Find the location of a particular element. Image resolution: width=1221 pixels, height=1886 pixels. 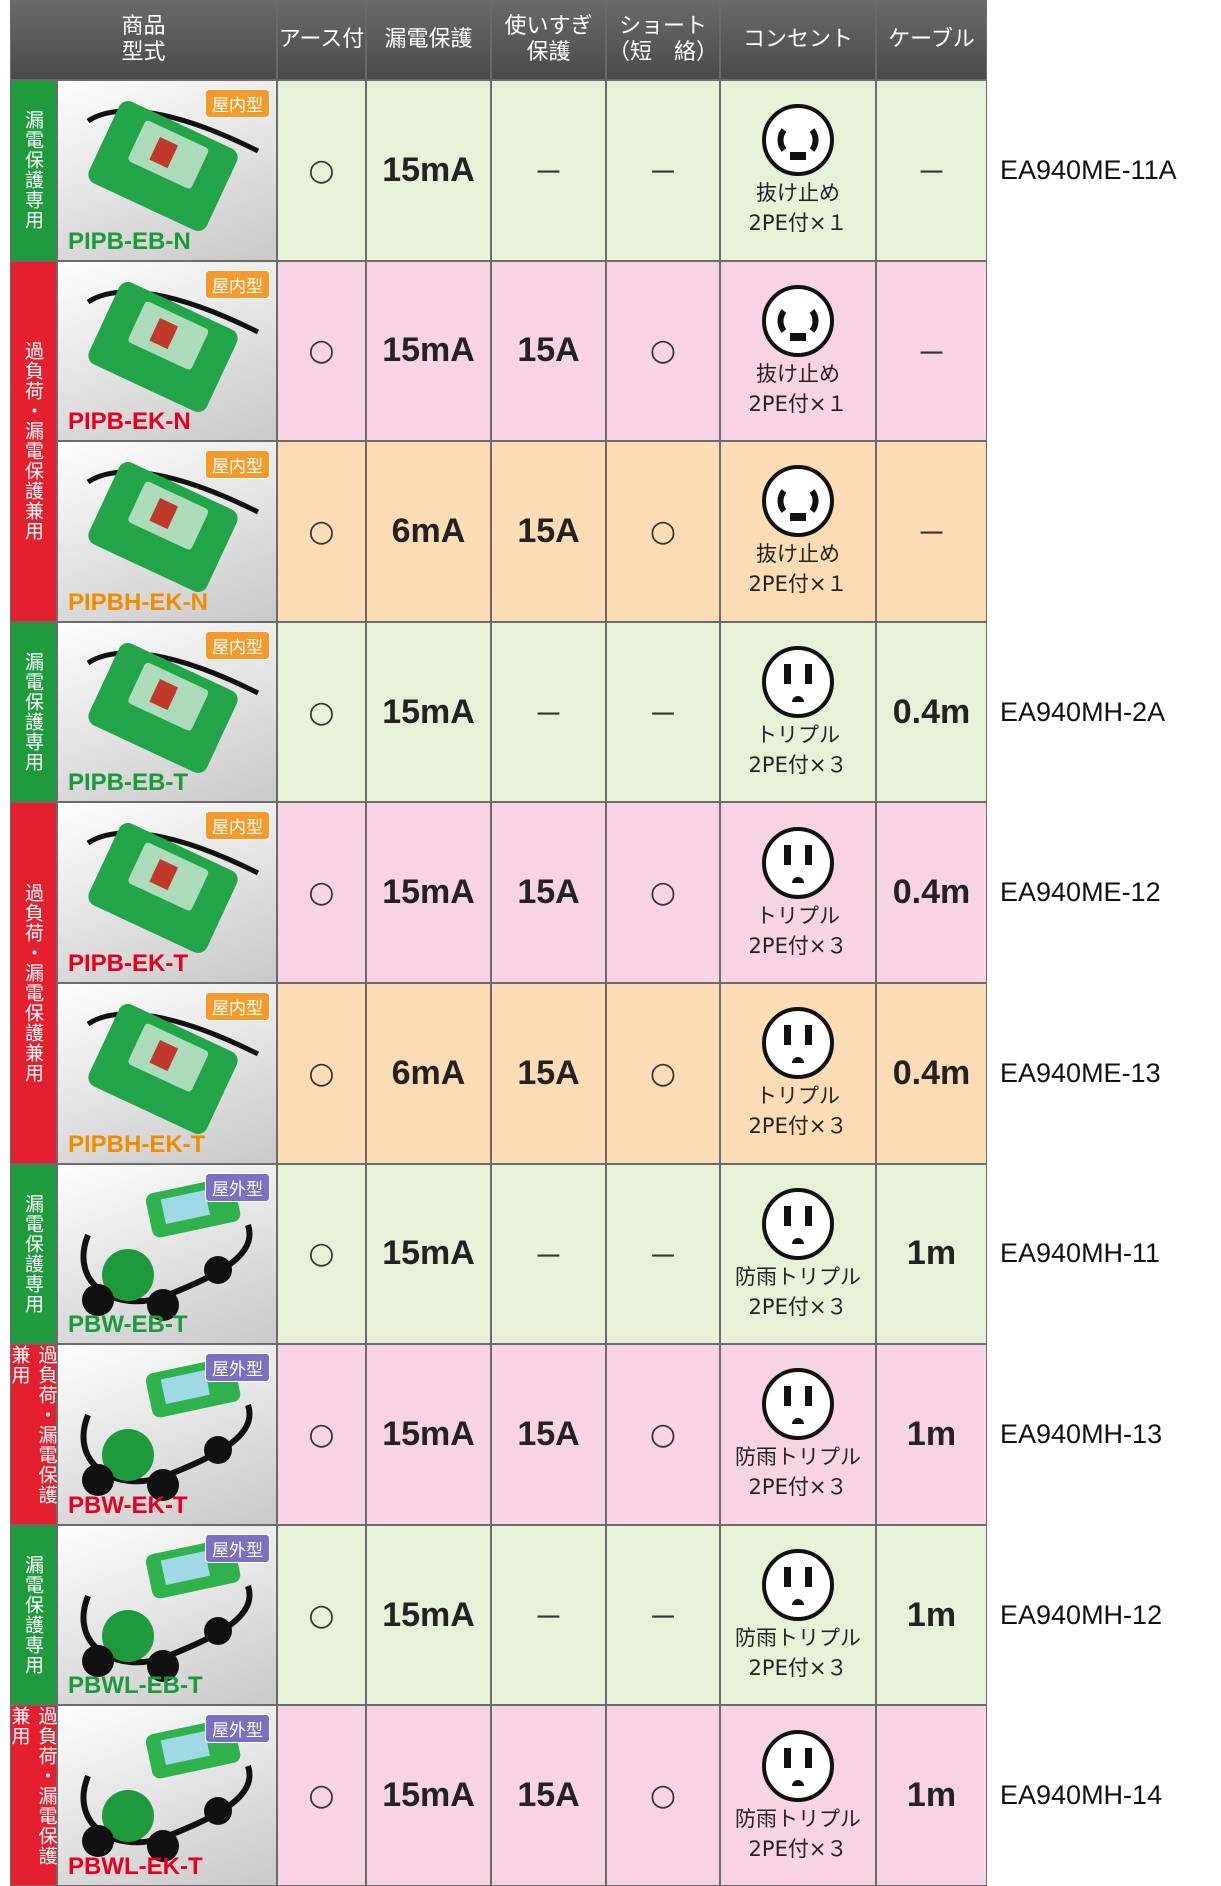

cable-value: 0.4m is located at coordinates (931, 1072).